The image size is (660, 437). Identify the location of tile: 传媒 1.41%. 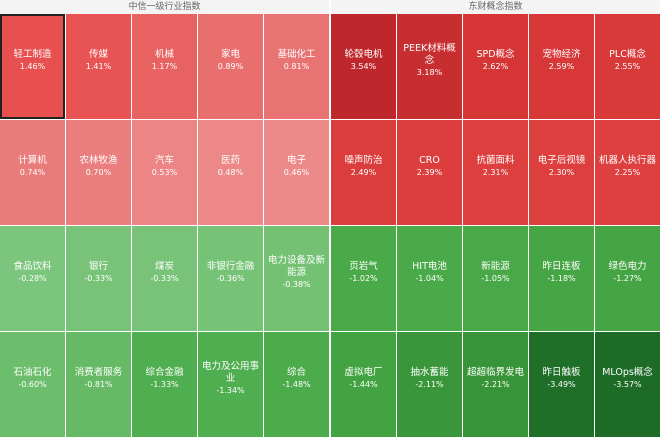
(98, 66).